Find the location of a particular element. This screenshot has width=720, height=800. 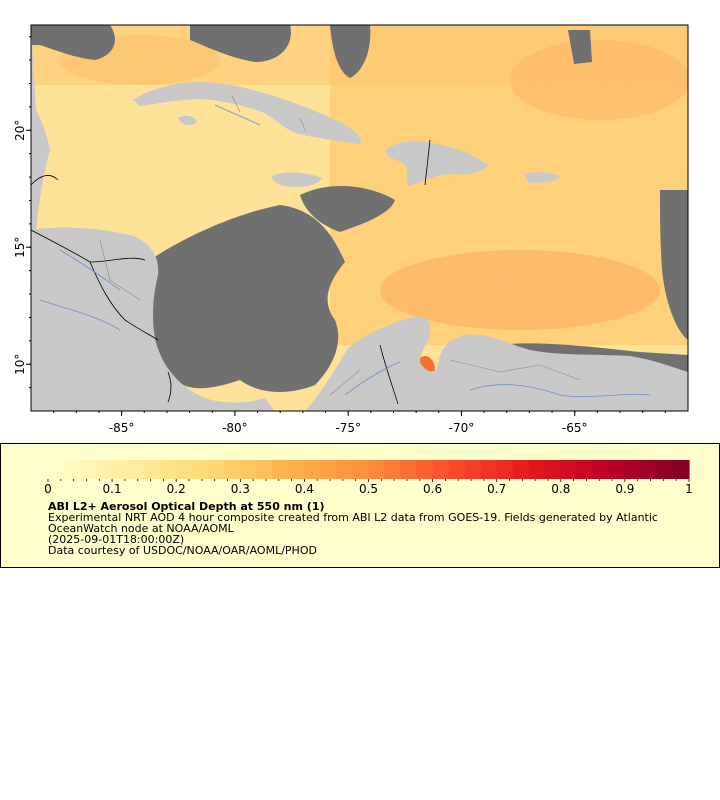

colorbar-ticks: 0 0.1 0.2 0.3 0.4 0.5 0.6 0.7 0.8 0.9 1 is located at coordinates (368, 487).